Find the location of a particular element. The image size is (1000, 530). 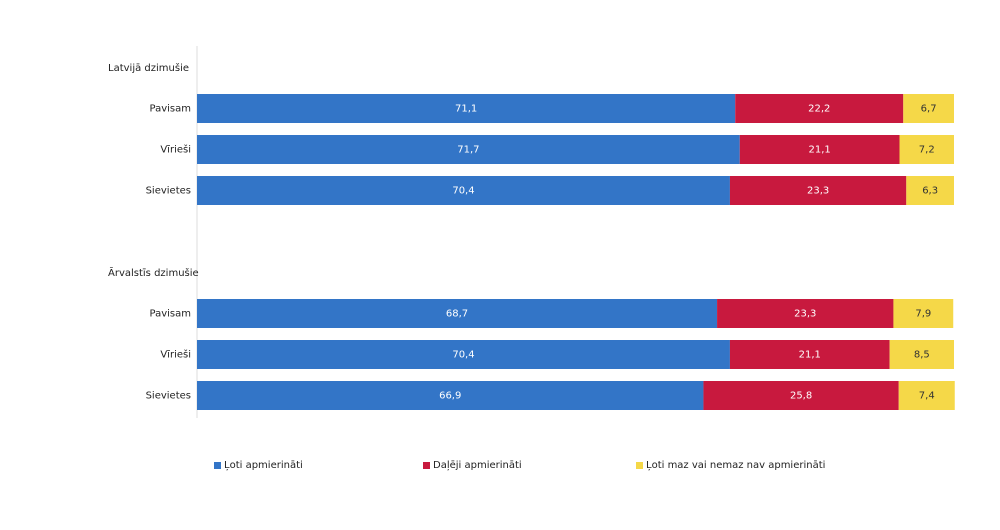

data-label-g2-r1-s1: 68,7 is located at coordinates (457, 314).